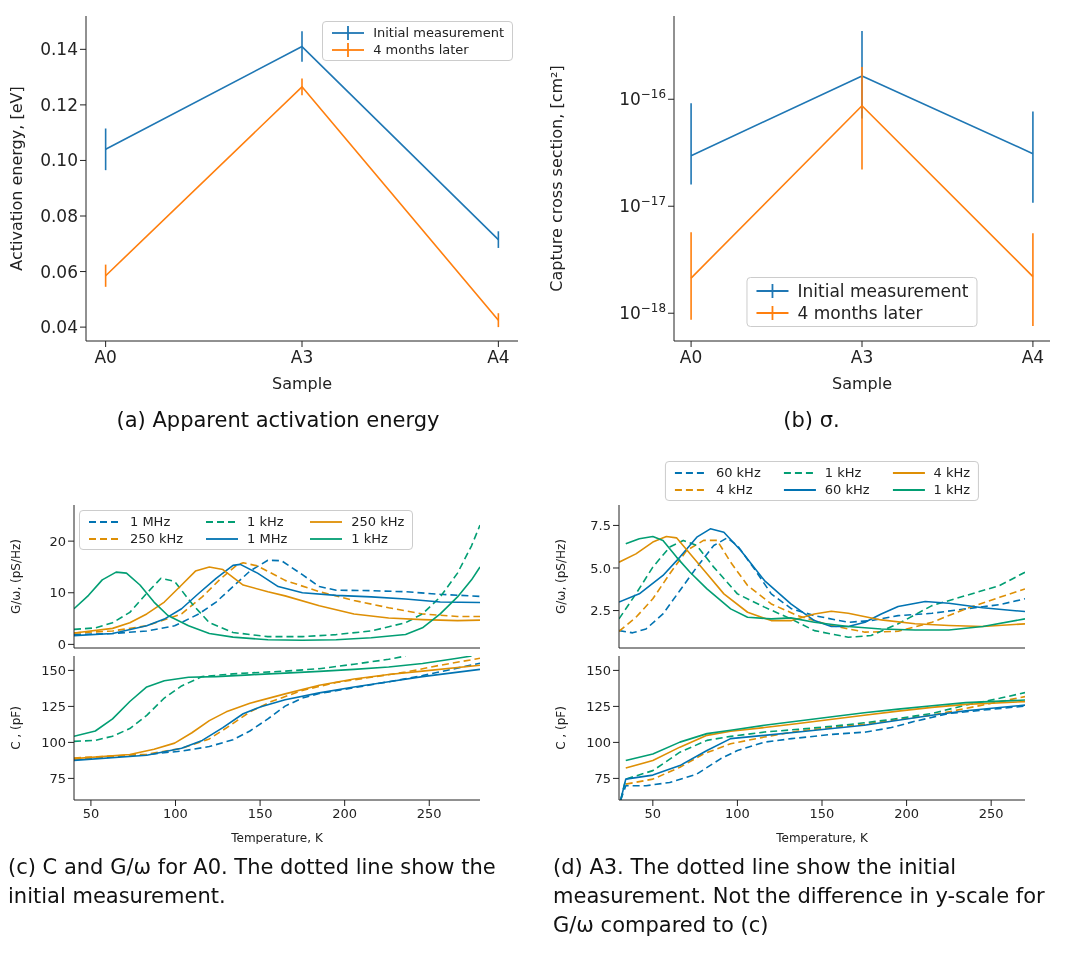 The width and height of the screenshot is (1067, 956). Describe the element at coordinates (59, 271) in the screenshot. I see `y-tick-label: 0.06` at that location.